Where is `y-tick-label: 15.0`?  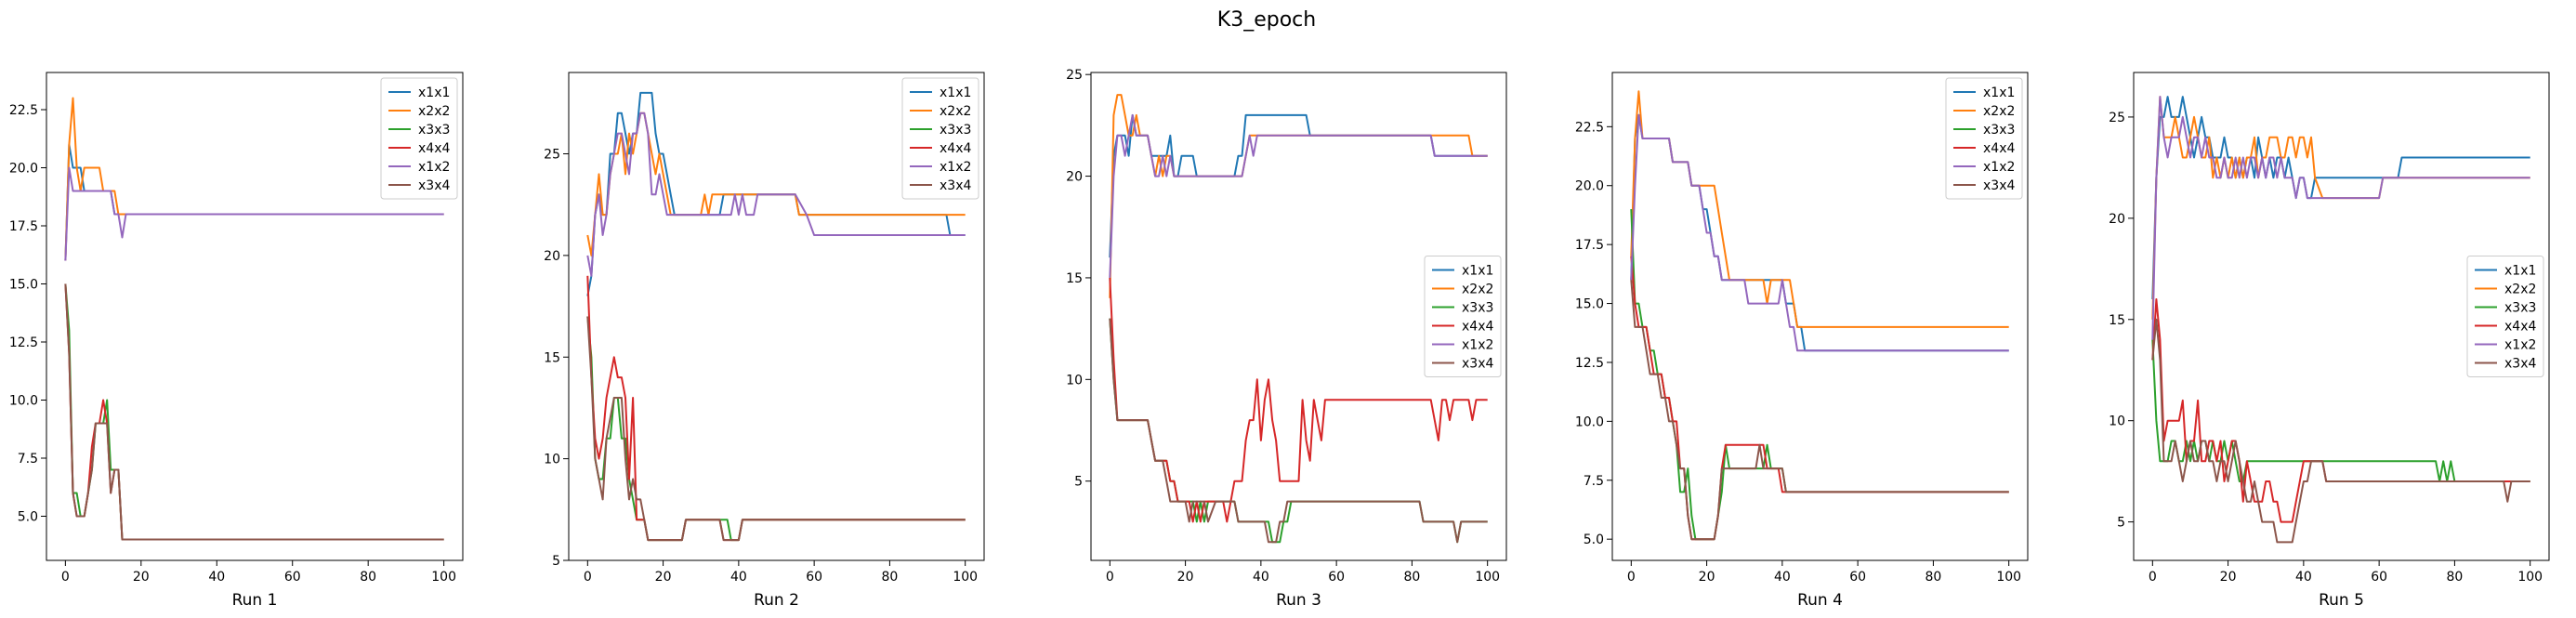 y-tick-label: 15.0 is located at coordinates (1589, 304).